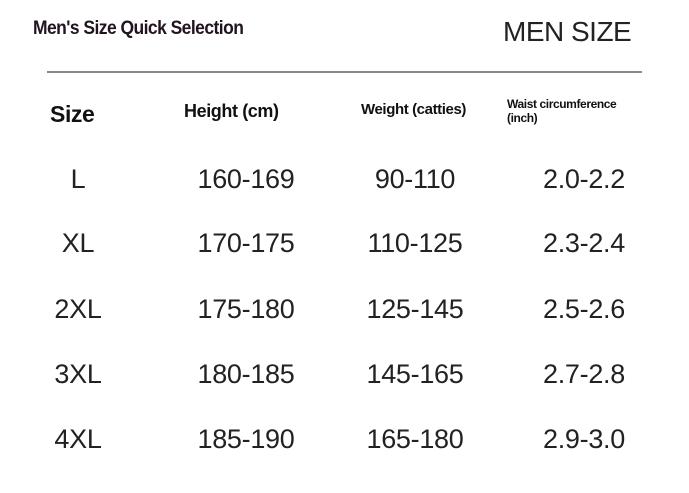 This screenshot has width=689, height=493. I want to click on cell-height: 180-185, so click(246, 374).